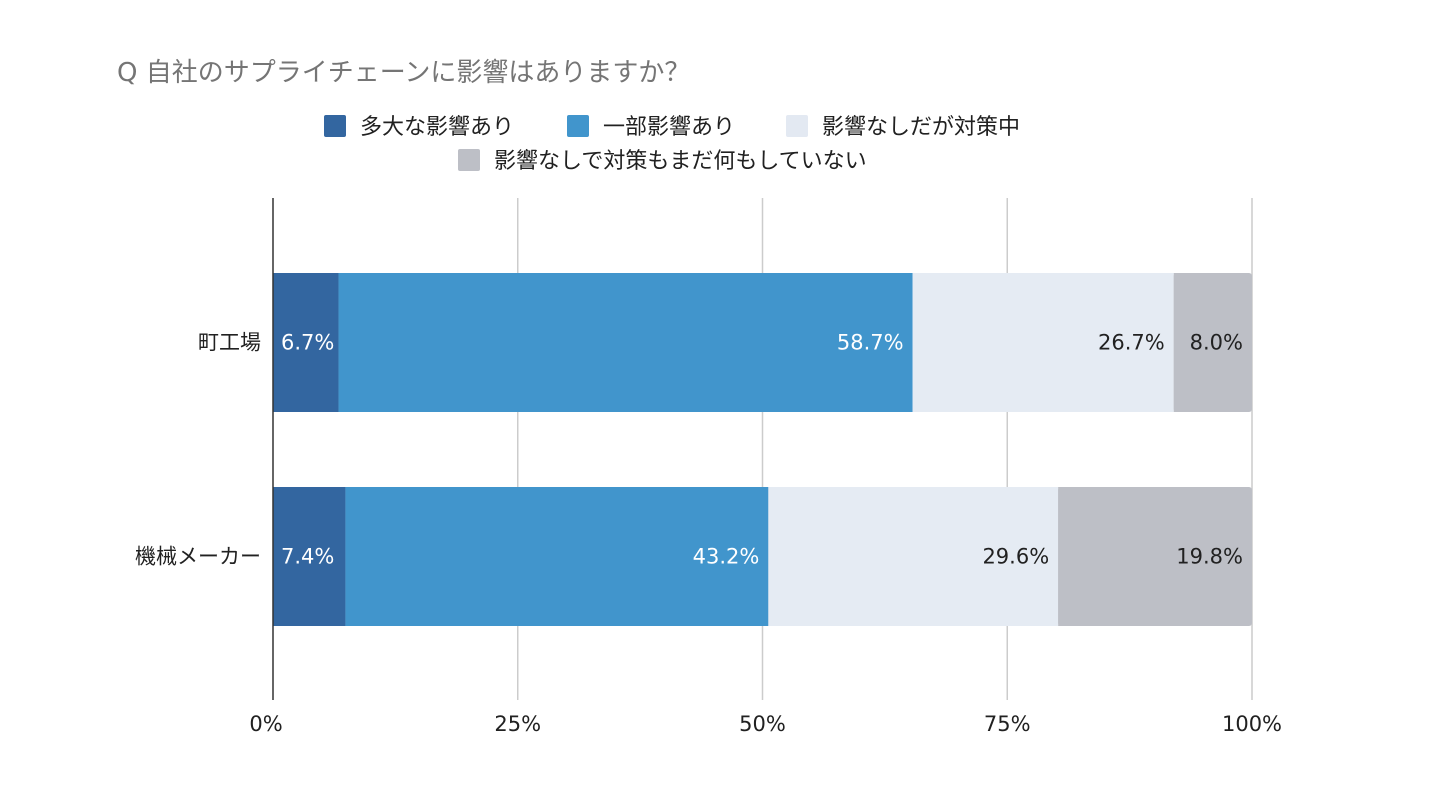  I want to click on data-label: 29.6%, so click(1015, 557).